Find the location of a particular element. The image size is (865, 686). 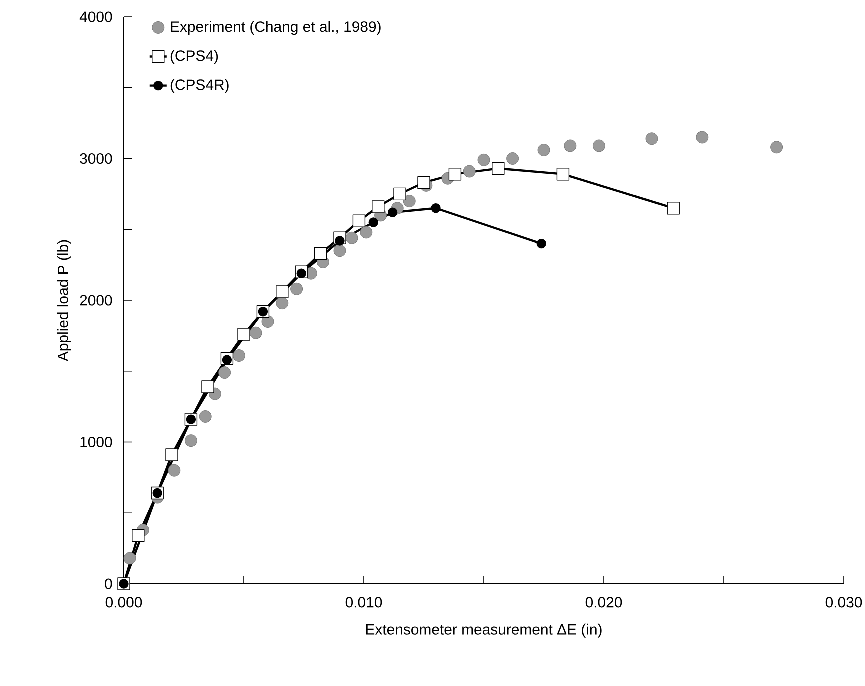

y-tick-label: 1000 is located at coordinates (96, 442).